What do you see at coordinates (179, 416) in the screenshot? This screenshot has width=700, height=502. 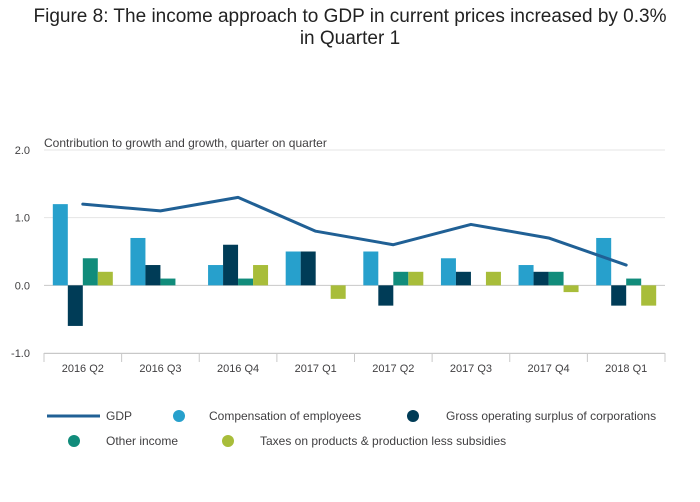 I see `legend-swatch-compensation-of-employees` at bounding box center [179, 416].